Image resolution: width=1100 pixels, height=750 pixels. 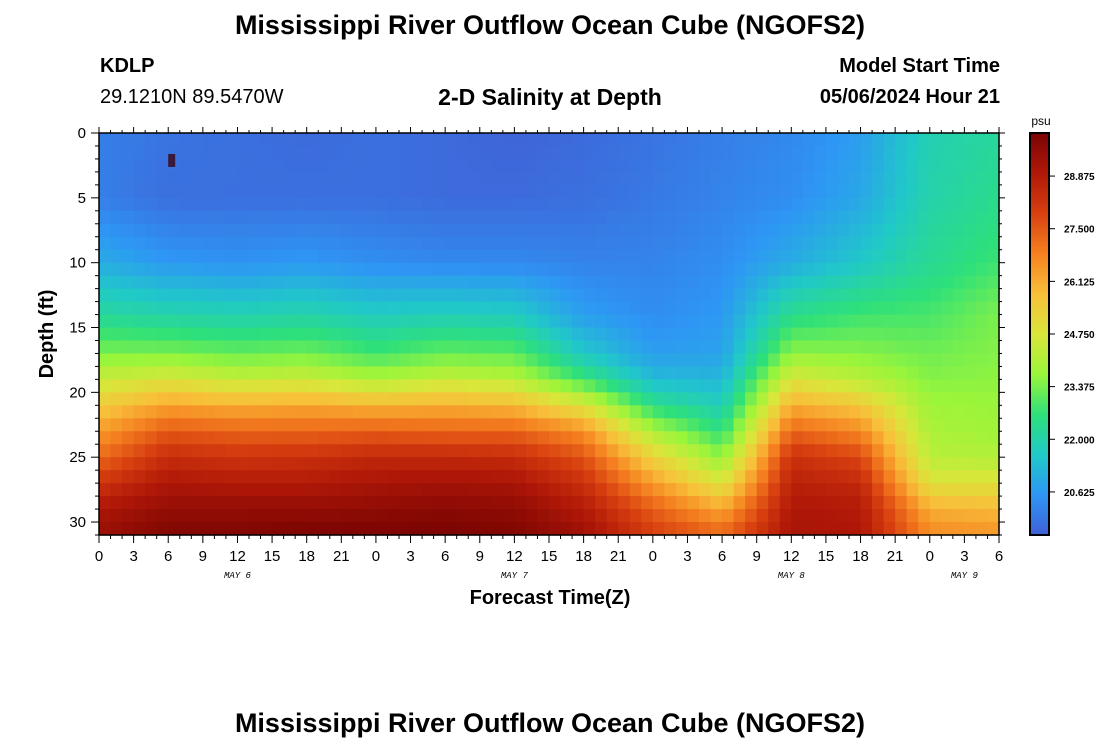 I want to click on station-id: KDLP, so click(x=127, y=66).